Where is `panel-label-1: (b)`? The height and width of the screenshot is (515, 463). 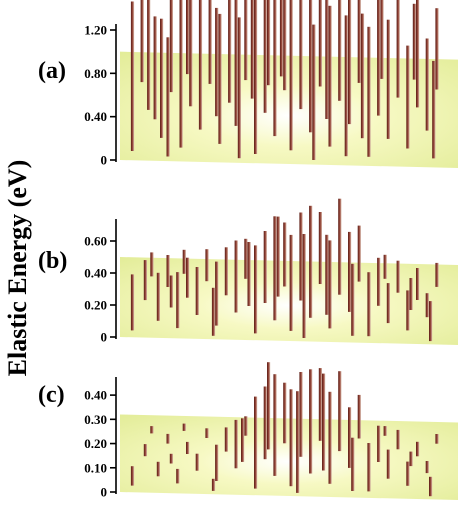
panel-label-1: (b) is located at coordinates (52, 261).